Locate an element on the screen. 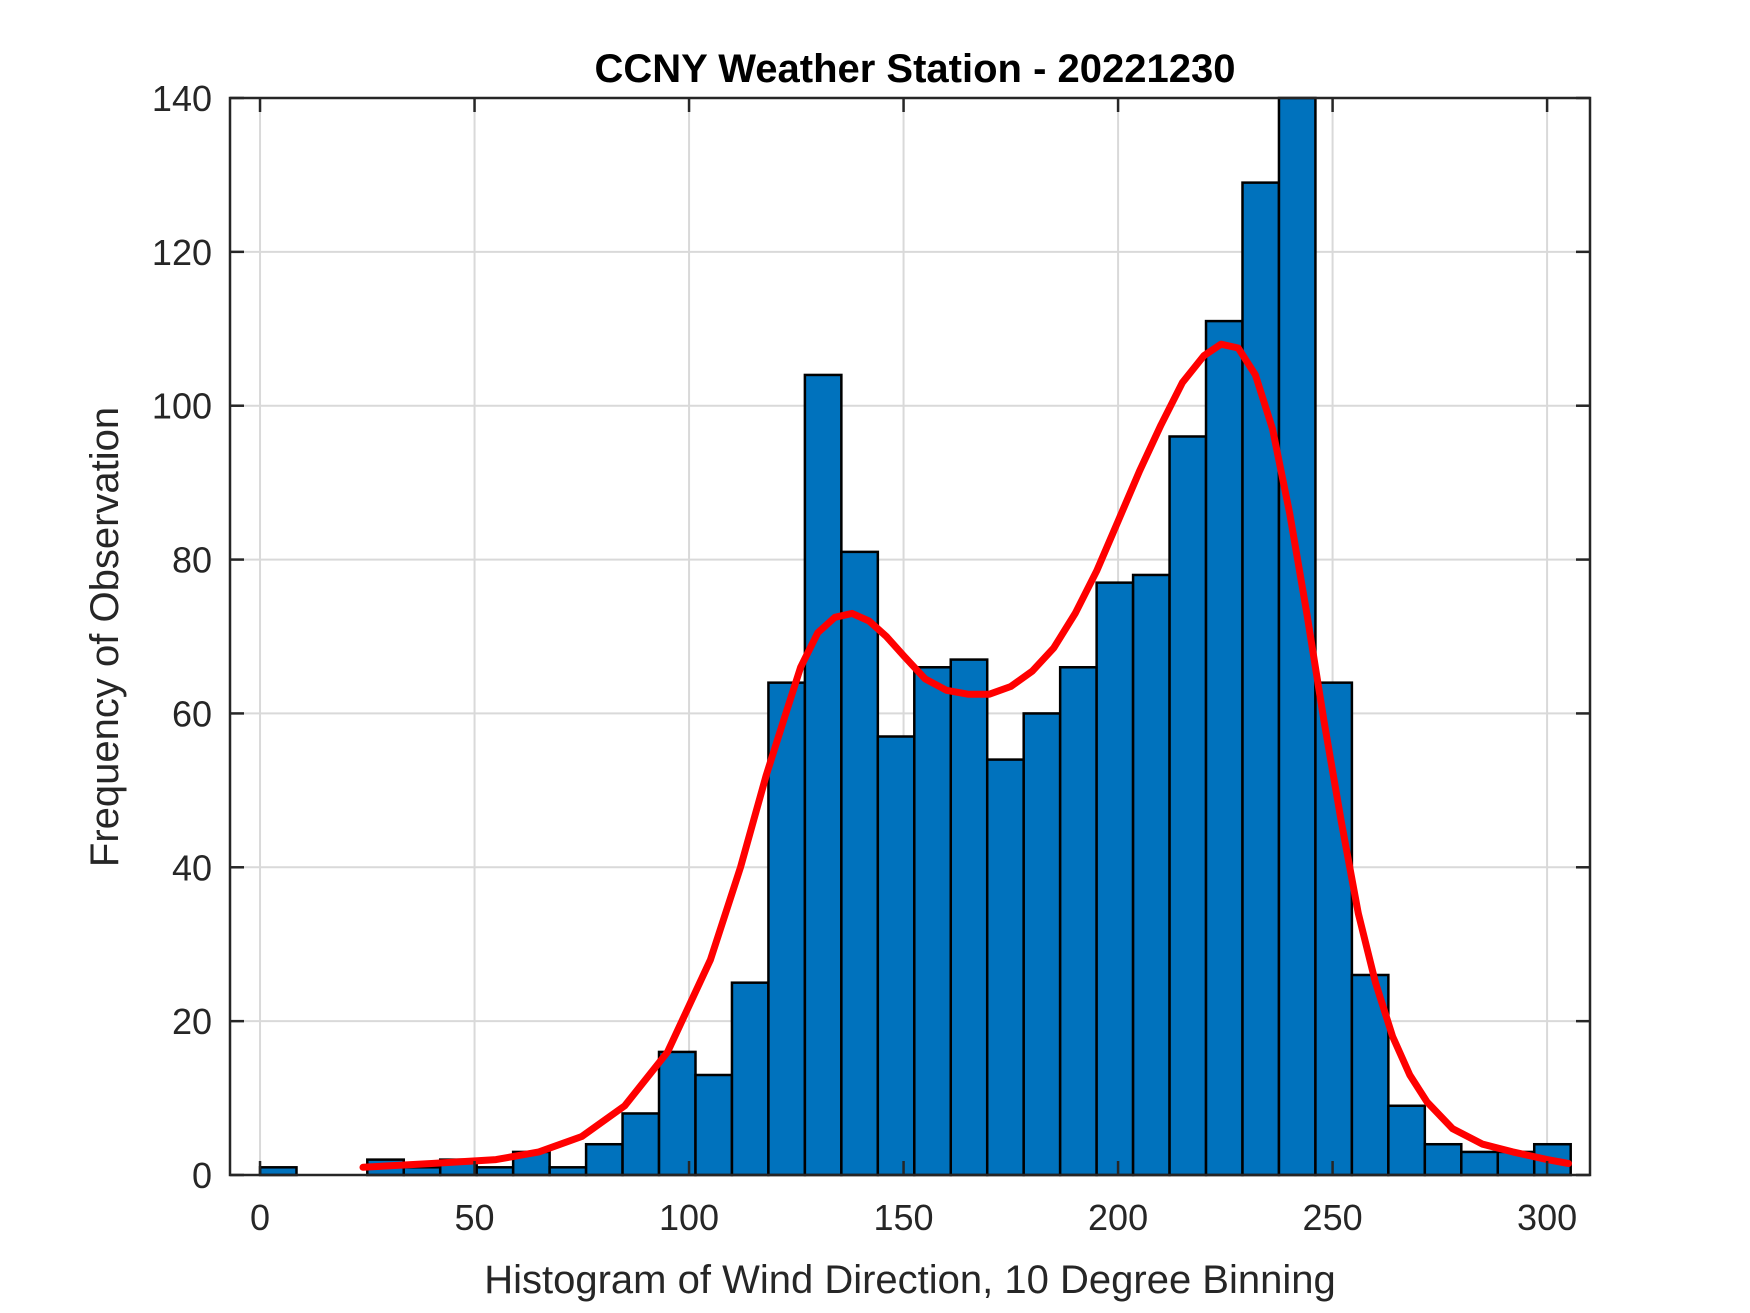  y-tick-label: 20 is located at coordinates (192, 1021).